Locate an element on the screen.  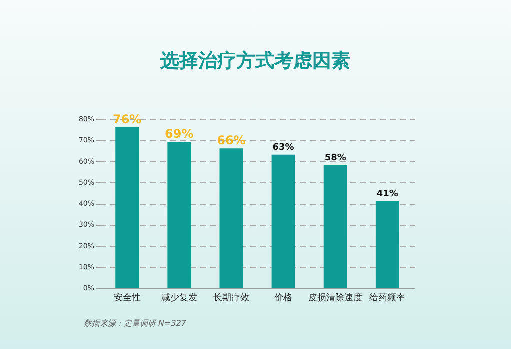
data-label: 69% is located at coordinates (179, 134).